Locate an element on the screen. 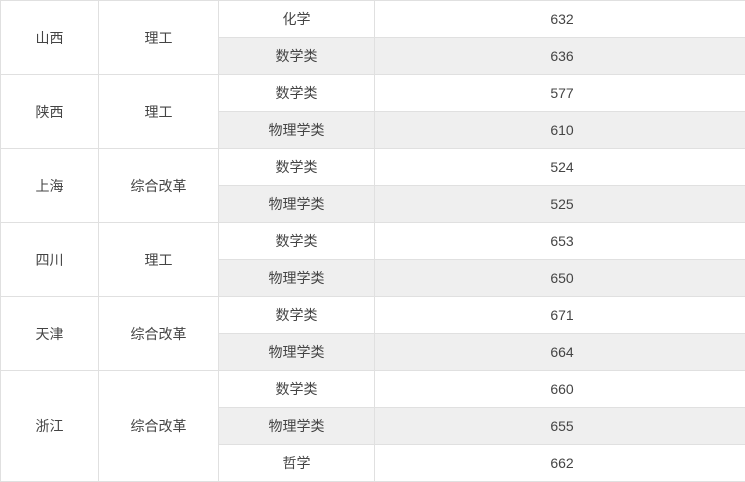 Image resolution: width=745 pixels, height=482 pixels. cell-major: 化学 is located at coordinates (297, 19).